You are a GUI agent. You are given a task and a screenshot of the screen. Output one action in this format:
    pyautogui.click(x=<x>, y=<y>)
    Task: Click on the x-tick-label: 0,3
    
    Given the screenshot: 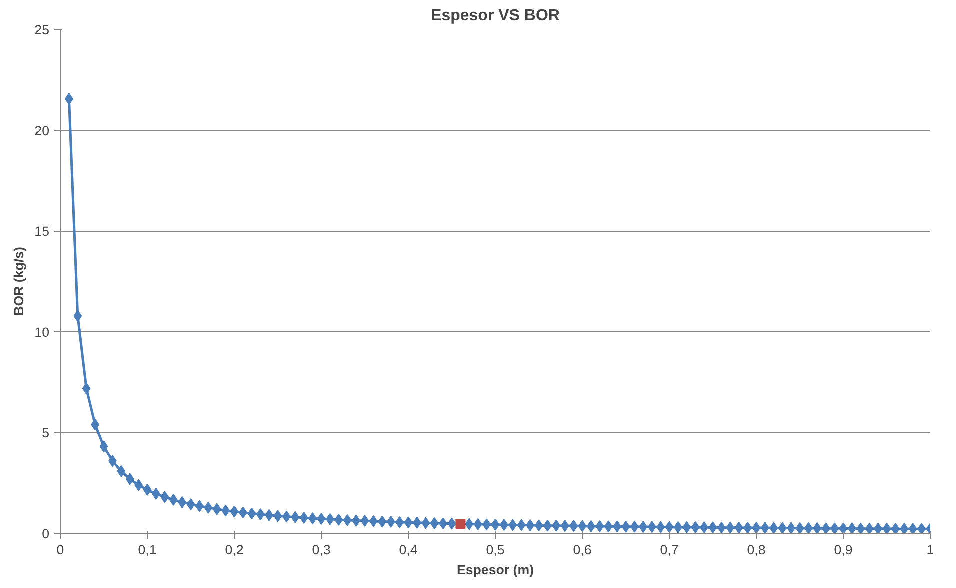 What is the action you would take?
    pyautogui.click(x=321, y=550)
    